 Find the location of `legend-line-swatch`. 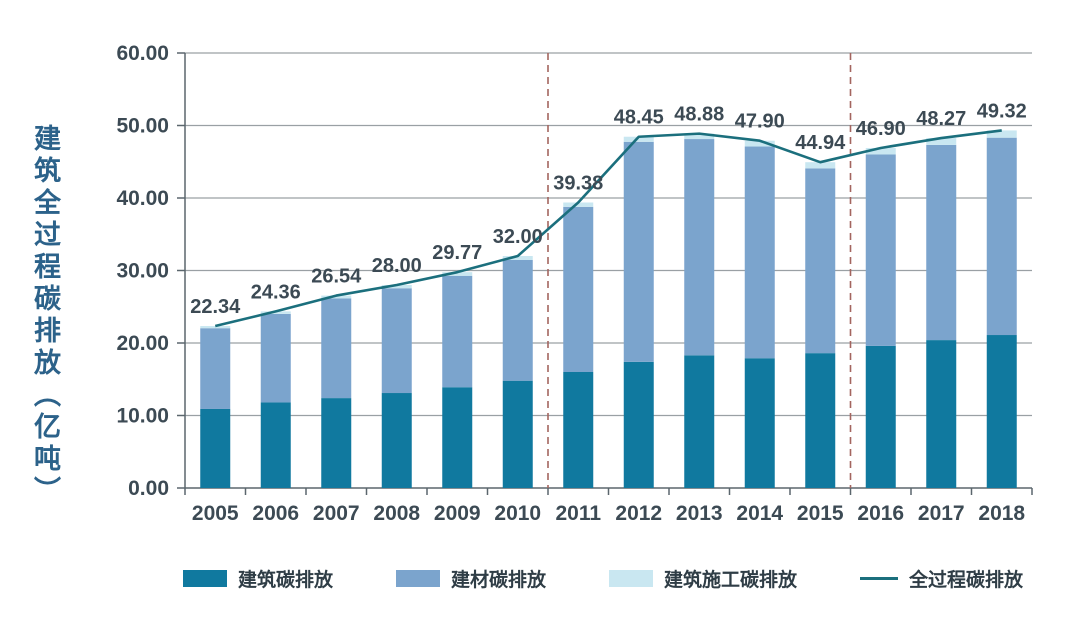

legend-line-swatch is located at coordinates (878, 578).